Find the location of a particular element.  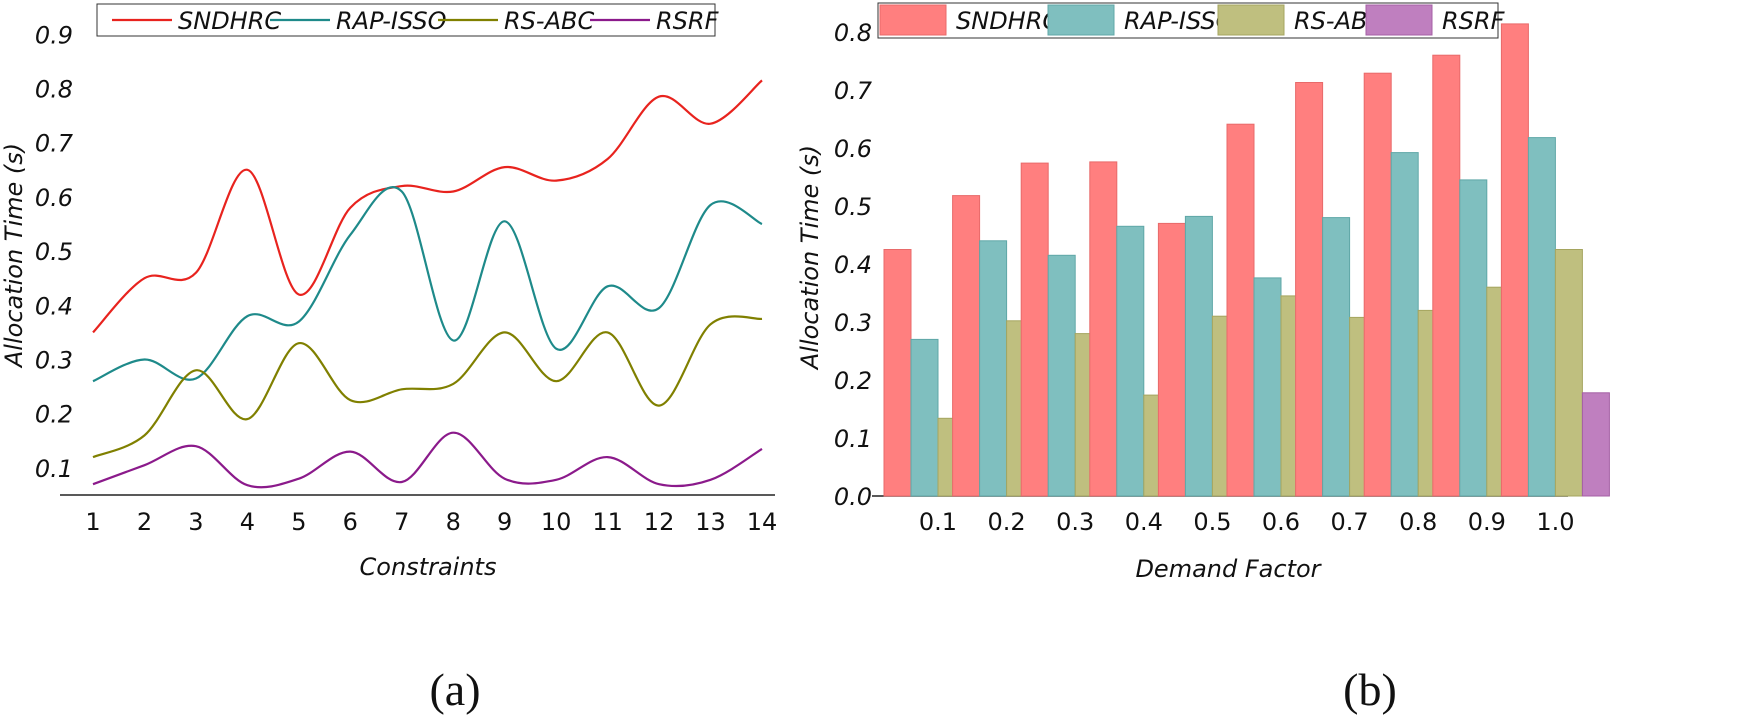

panel-a-series-line-rs-abc is located at coordinates (427, 387).